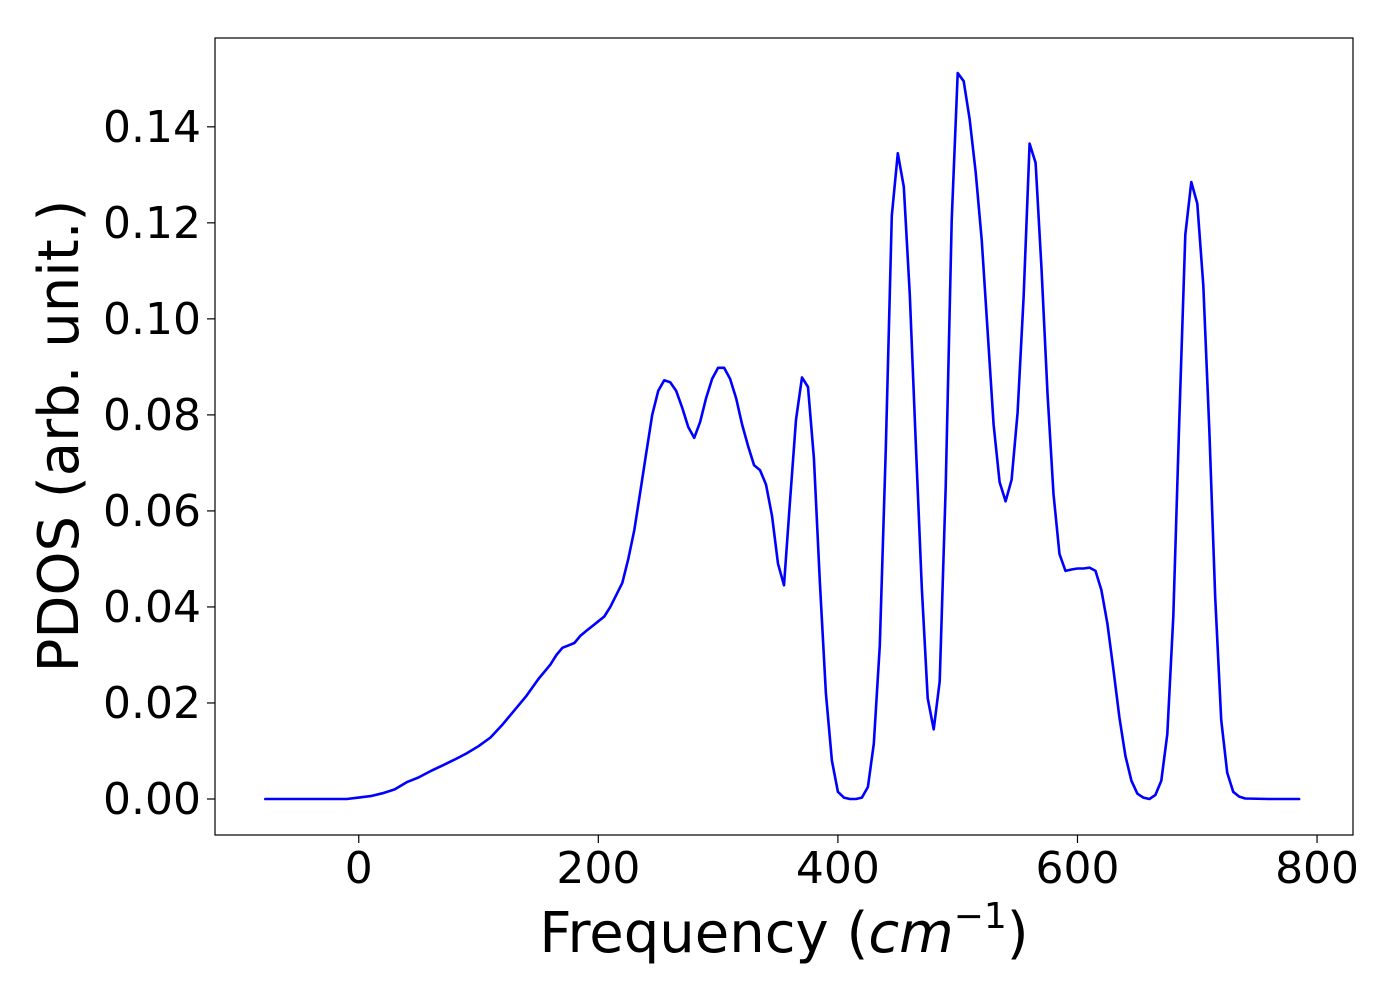 The image size is (1400, 1000). I want to click on x-axis-label-unit: cm, so click(910, 933).